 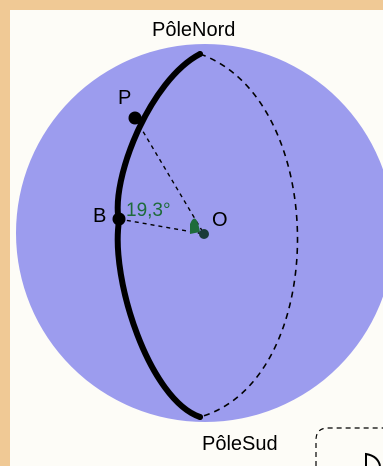 What do you see at coordinates (99, 216) in the screenshot?
I see `point-b-label: B` at bounding box center [99, 216].